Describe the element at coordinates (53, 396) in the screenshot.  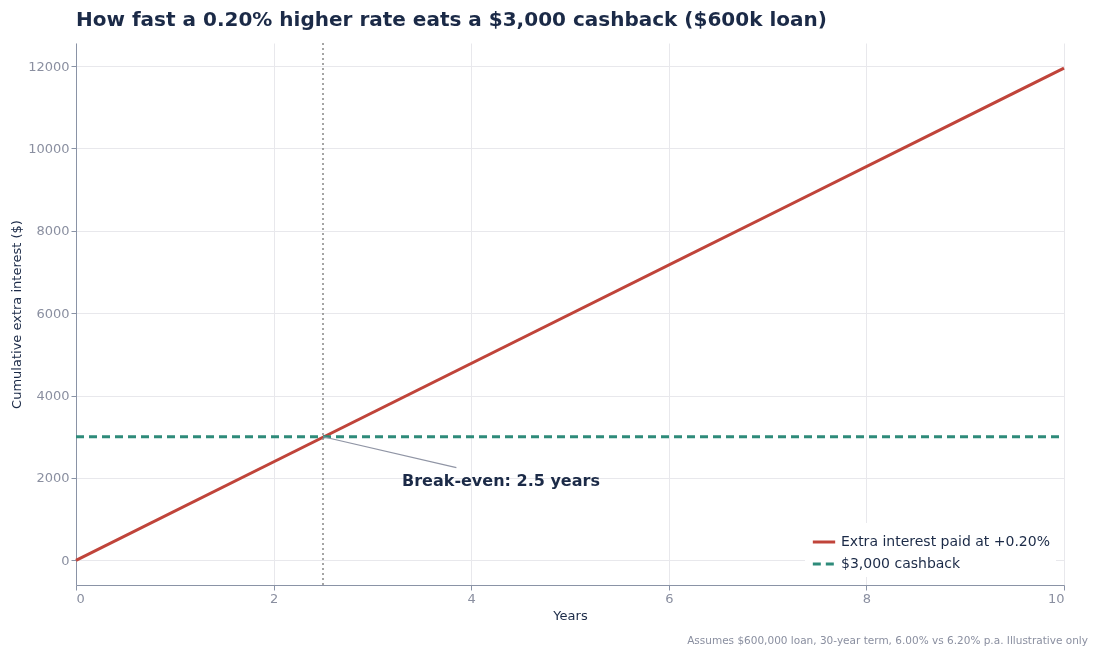
I see `y-tick-label: 4000` at that location.